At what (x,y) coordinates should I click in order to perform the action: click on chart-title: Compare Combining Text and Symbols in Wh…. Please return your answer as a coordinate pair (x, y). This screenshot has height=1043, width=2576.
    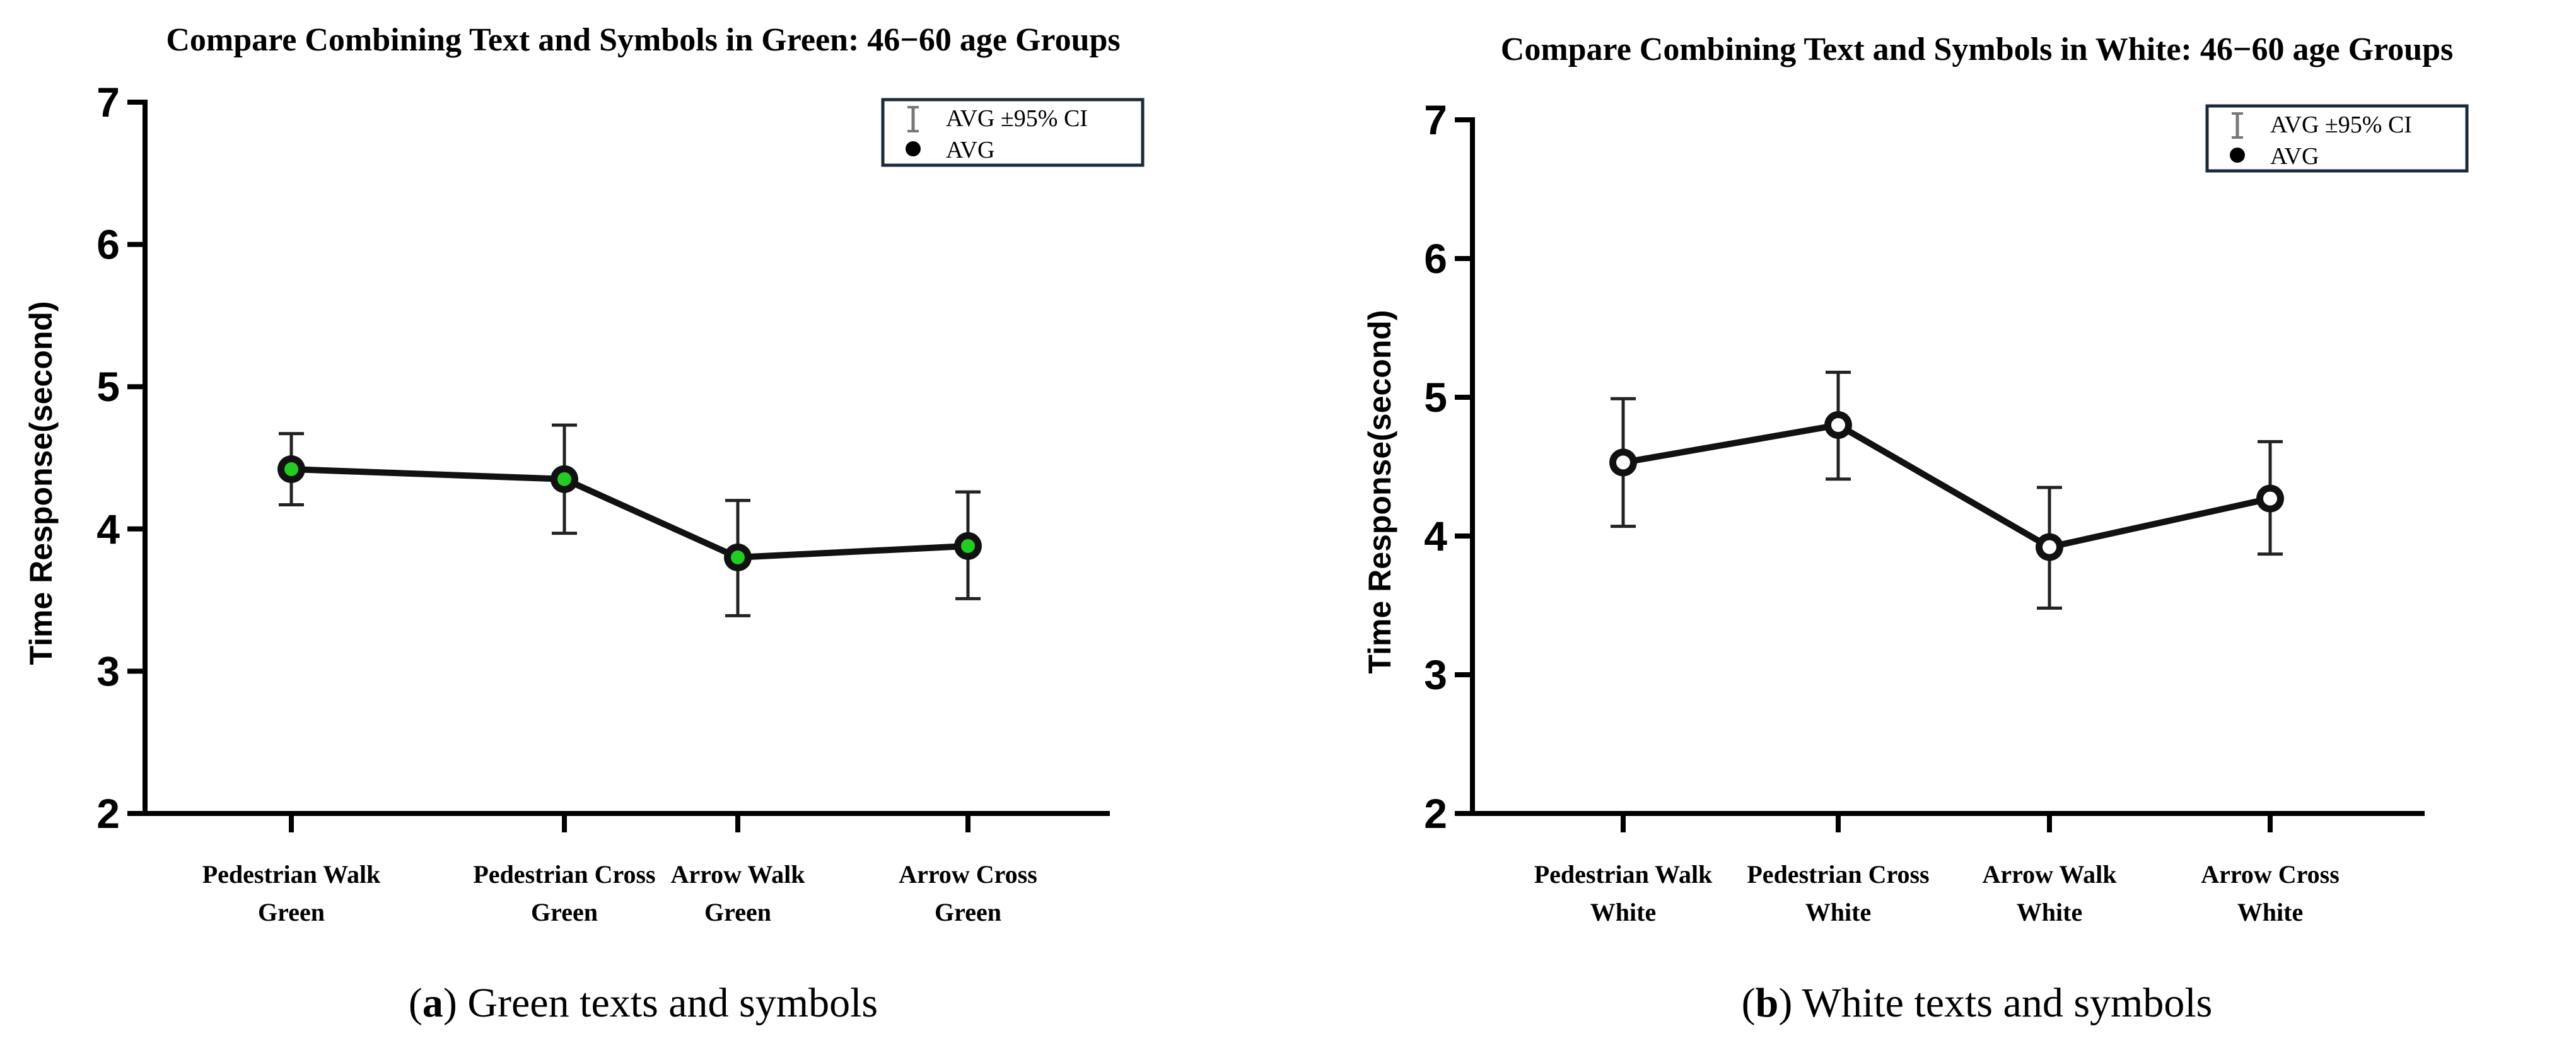
    Looking at the image, I should click on (1977, 49).